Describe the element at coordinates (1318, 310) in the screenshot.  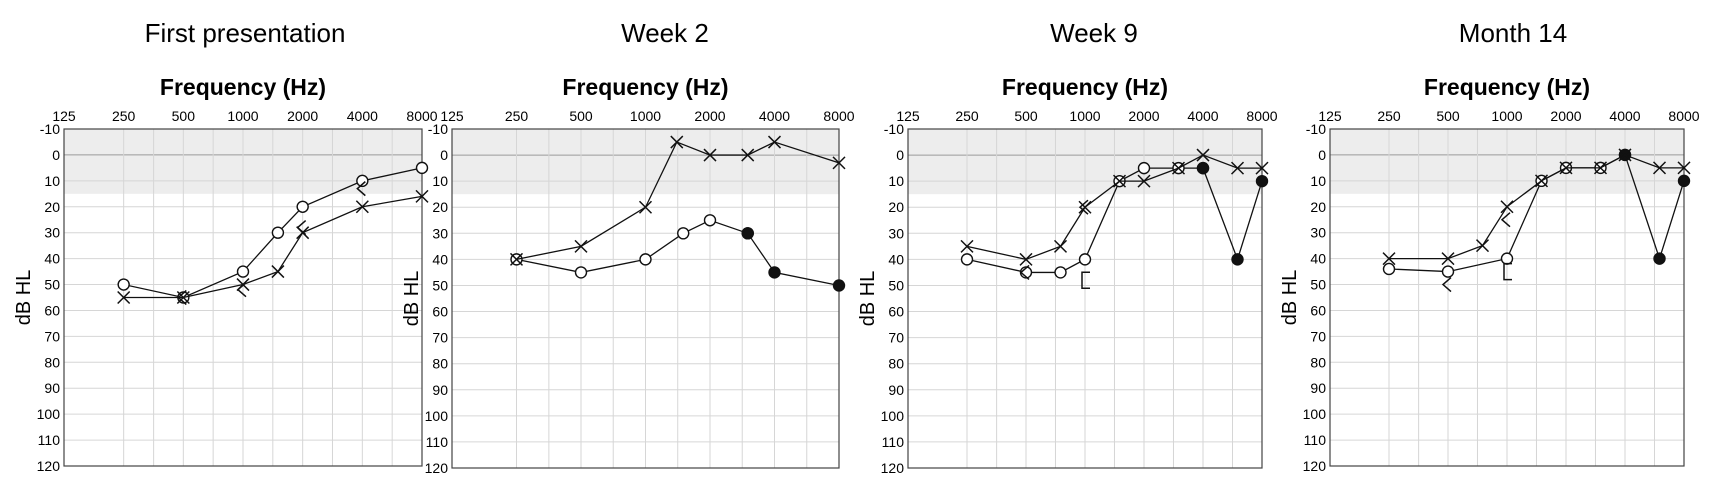
I see `y-tick-label: 60` at that location.